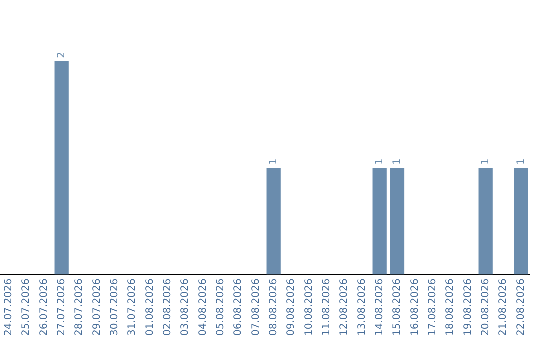 This screenshot has height=340, width=540. Describe the element at coordinates (132, 307) in the screenshot. I see `x-tick-label: 31.07.2026` at that location.